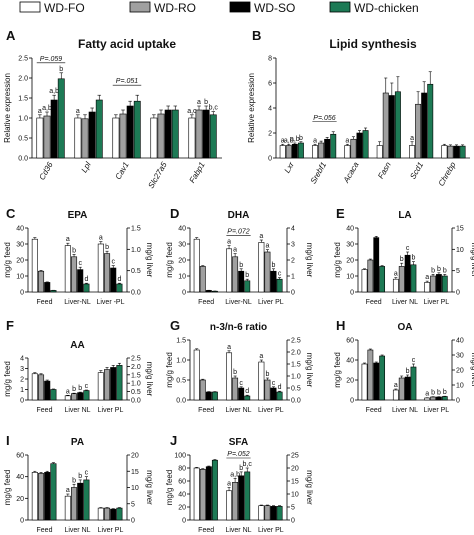 The image size is (474, 535). What do you see at coordinates (274, 8) in the screenshot?
I see `legend-label: WD-SO` at bounding box center [274, 8].